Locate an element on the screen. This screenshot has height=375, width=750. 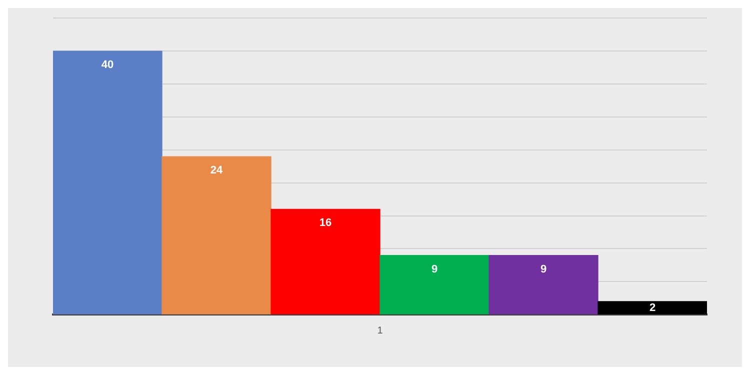
data-label: 2 is located at coordinates (652, 308).